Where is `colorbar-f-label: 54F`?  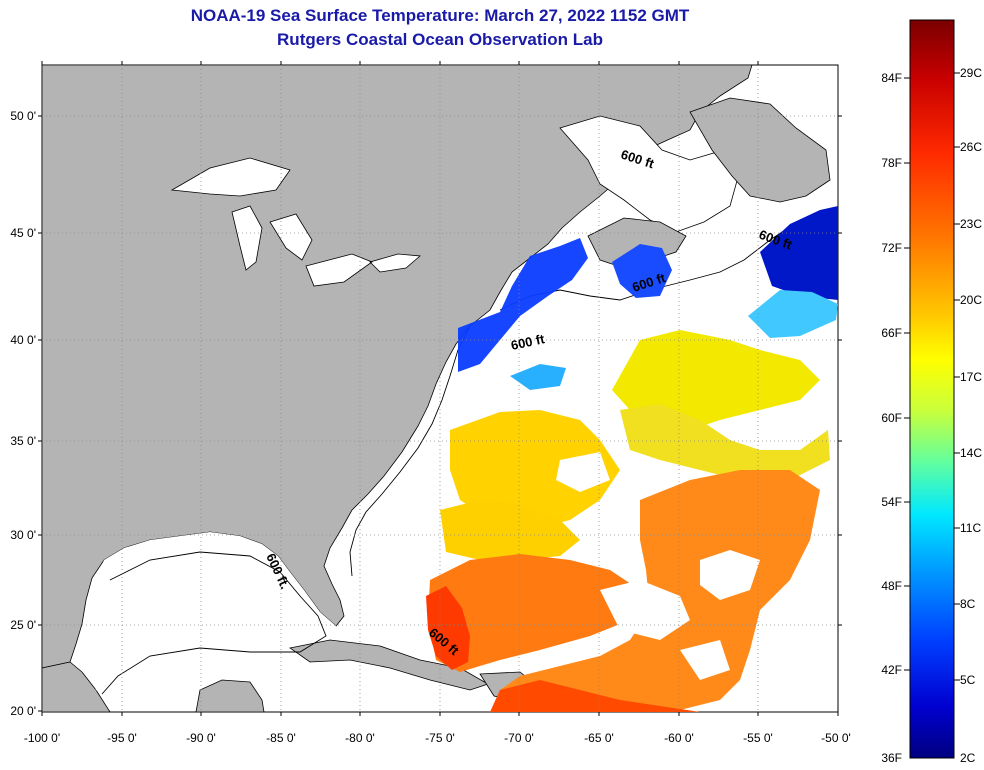
colorbar-f-label: 54F is located at coordinates (891, 502).